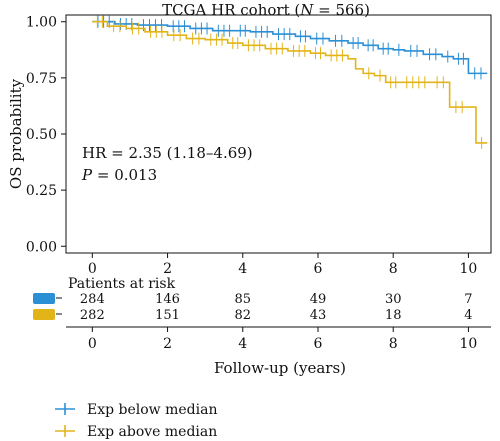  What do you see at coordinates (242, 269) in the screenshot?
I see `x-plot-tick-label: 4` at bounding box center [242, 269].